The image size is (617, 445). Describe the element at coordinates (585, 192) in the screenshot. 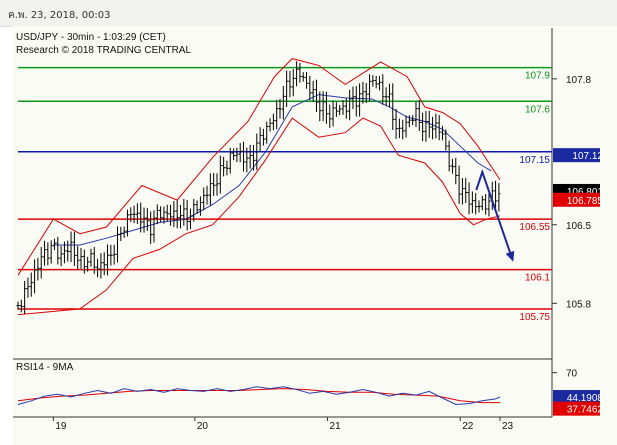

I see `last-price-tag: 106.801` at that location.